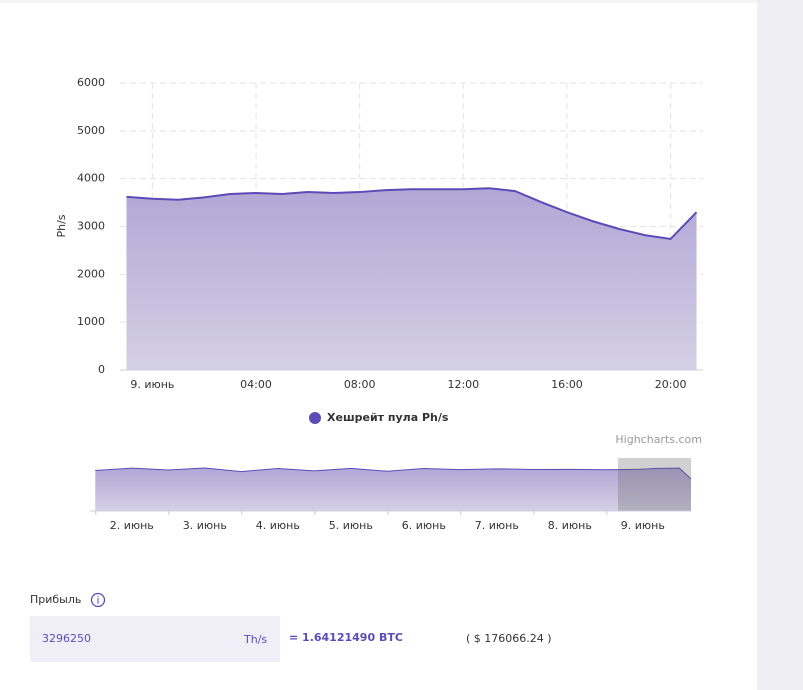 Image resolution: width=803 pixels, height=690 pixels. I want to click on x-tick-label: 12:00, so click(463, 384).